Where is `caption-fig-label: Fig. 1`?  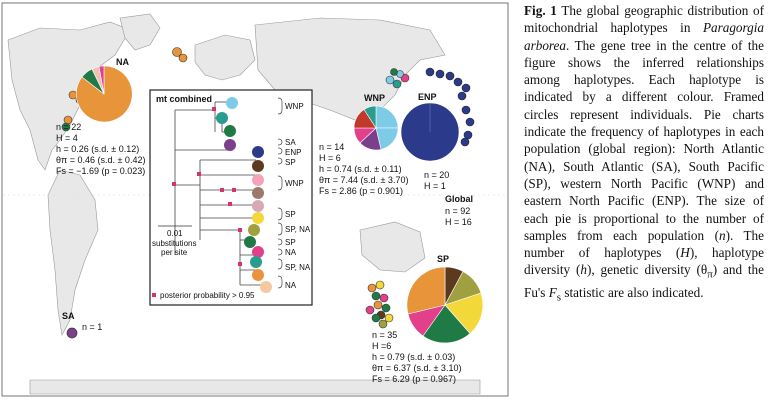
caption-fig-label: Fig. 1 is located at coordinates (540, 10).